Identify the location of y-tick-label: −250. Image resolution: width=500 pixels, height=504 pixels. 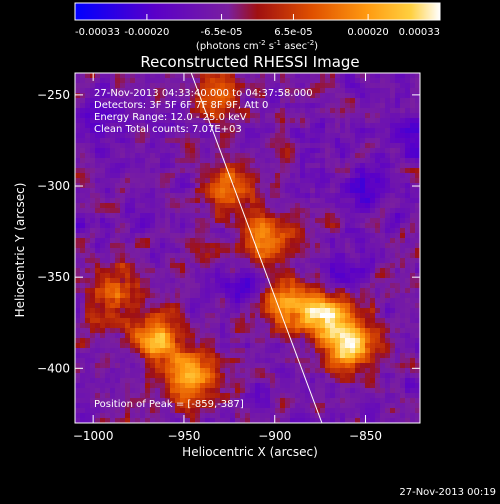
(53, 95).